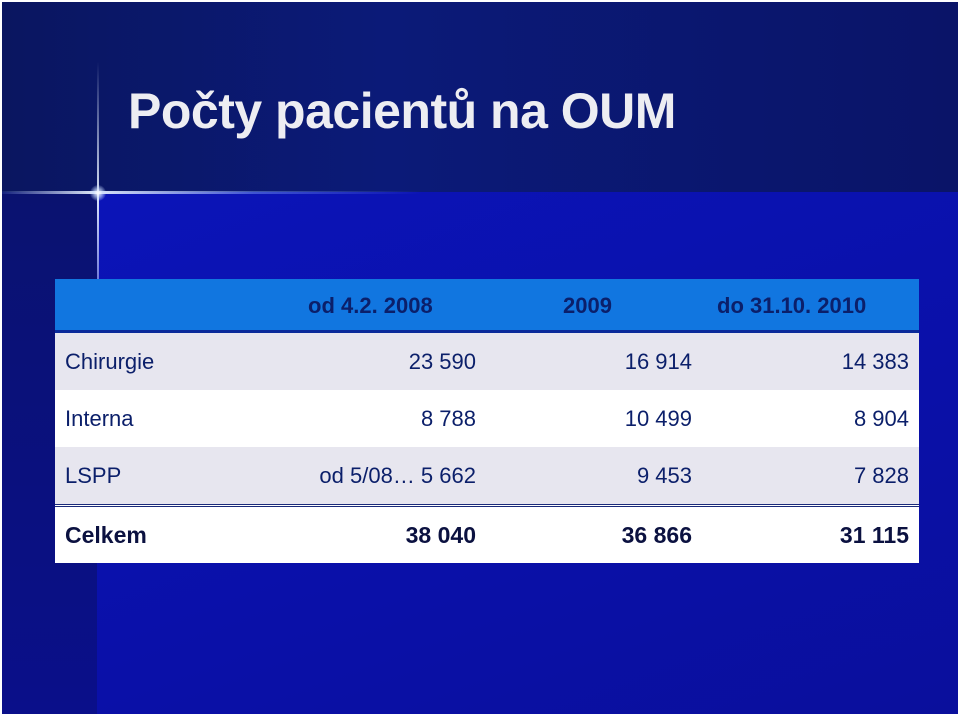  What do you see at coordinates (370, 305) in the screenshot?
I see `column-header-2008: od 4.2. 2008` at bounding box center [370, 305].